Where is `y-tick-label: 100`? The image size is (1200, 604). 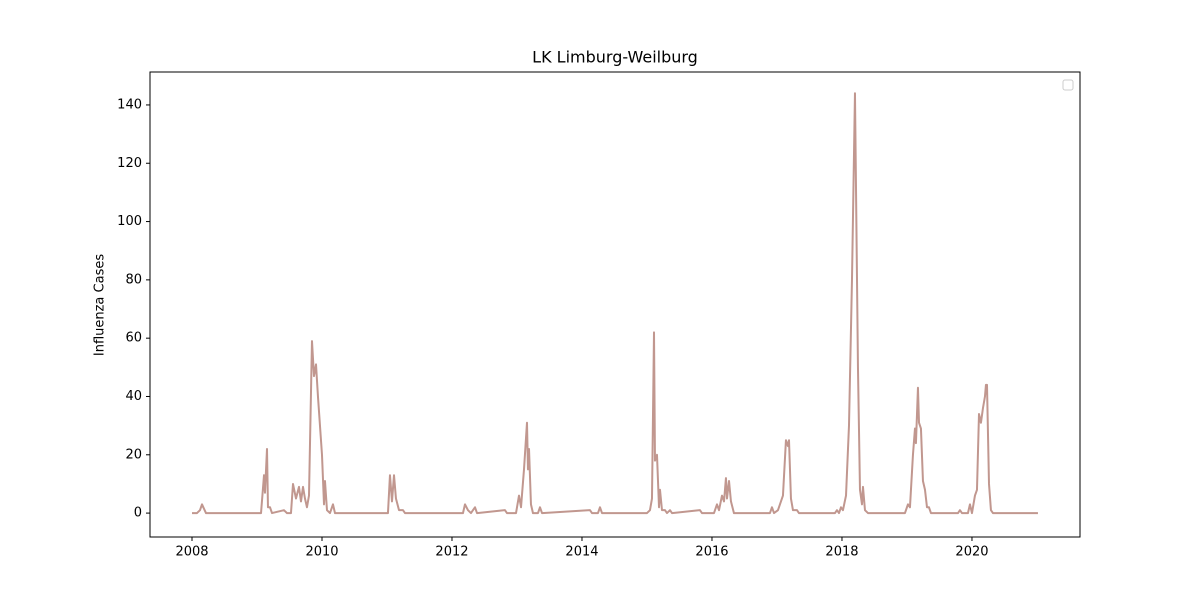
y-tick-label: 100 is located at coordinates (129, 221).